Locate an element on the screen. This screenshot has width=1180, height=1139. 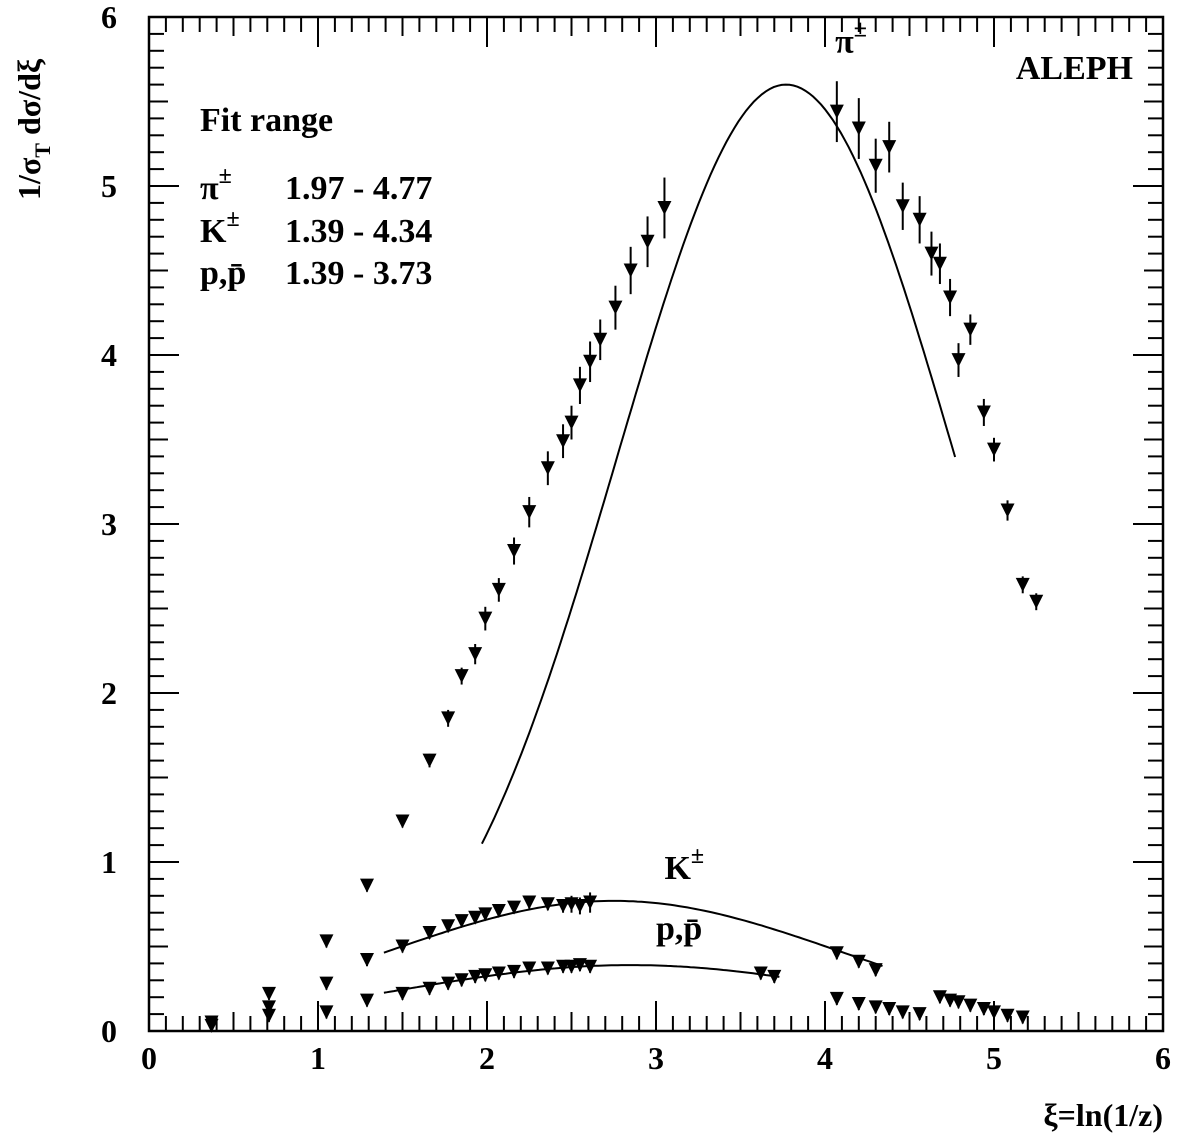
x-tick-label: 0 is located at coordinates (149, 1058).